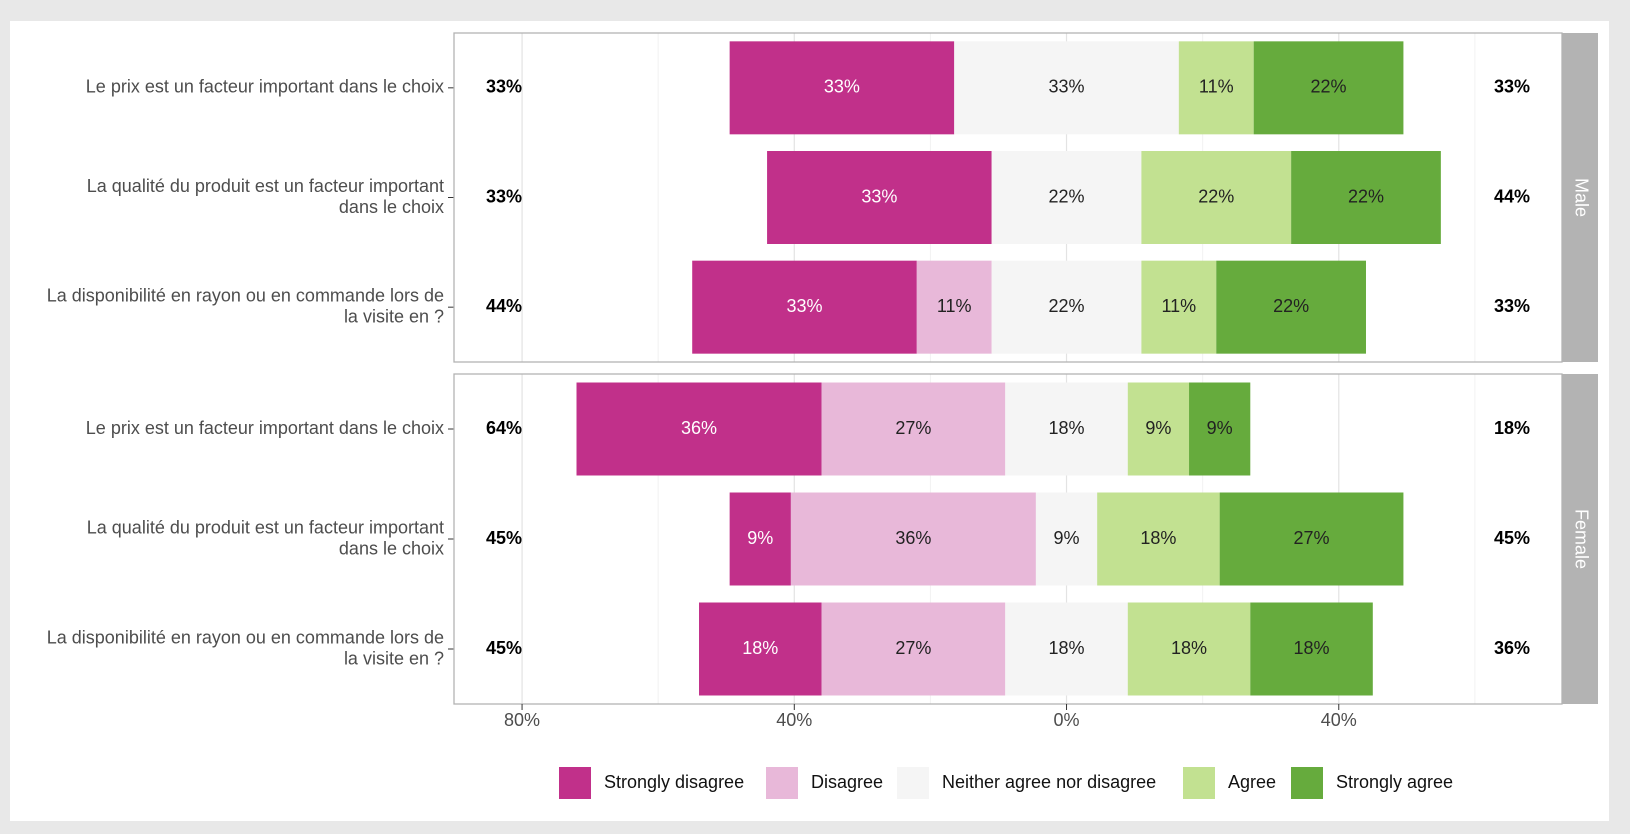 The width and height of the screenshot is (1630, 834). What do you see at coordinates (1512, 538) in the screenshot?
I see `right-total: 45%` at bounding box center [1512, 538].